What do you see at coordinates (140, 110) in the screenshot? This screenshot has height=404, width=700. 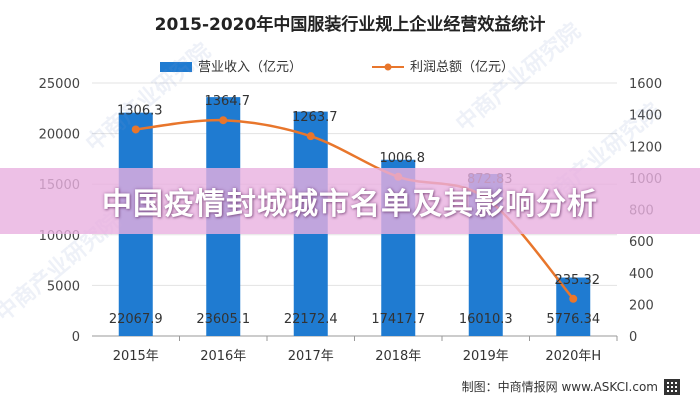 I see `line-value-label: 1306.3` at bounding box center [140, 110].